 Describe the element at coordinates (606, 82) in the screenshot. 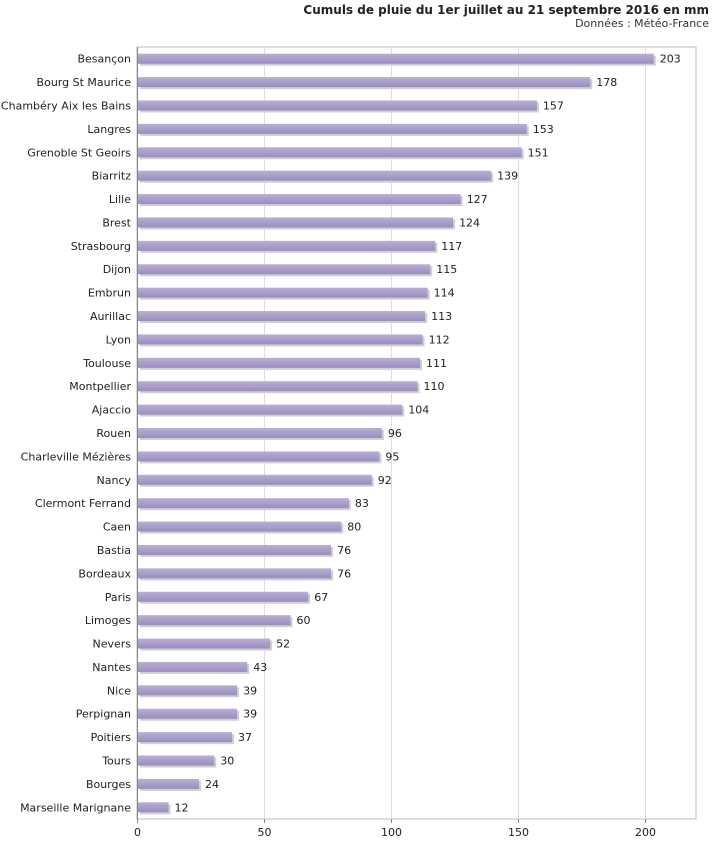

I see `value-label: 178` at that location.